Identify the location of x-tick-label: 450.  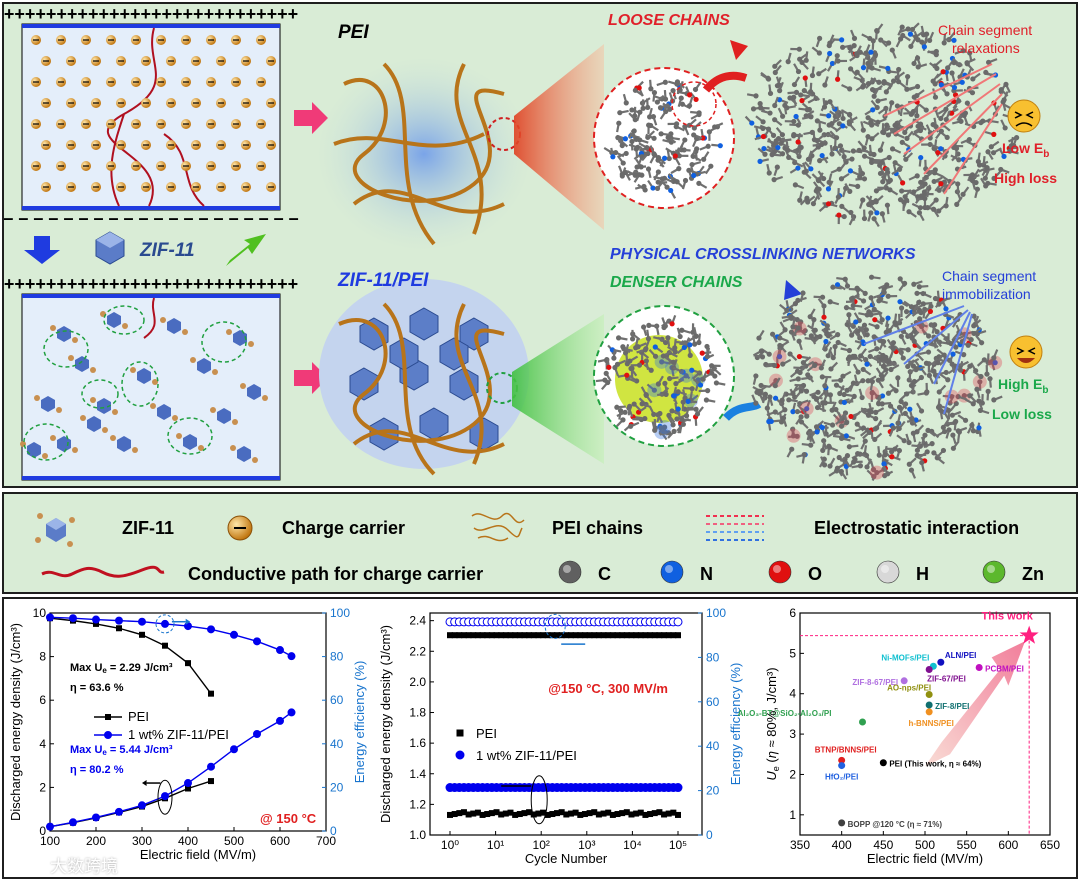
(883, 845).